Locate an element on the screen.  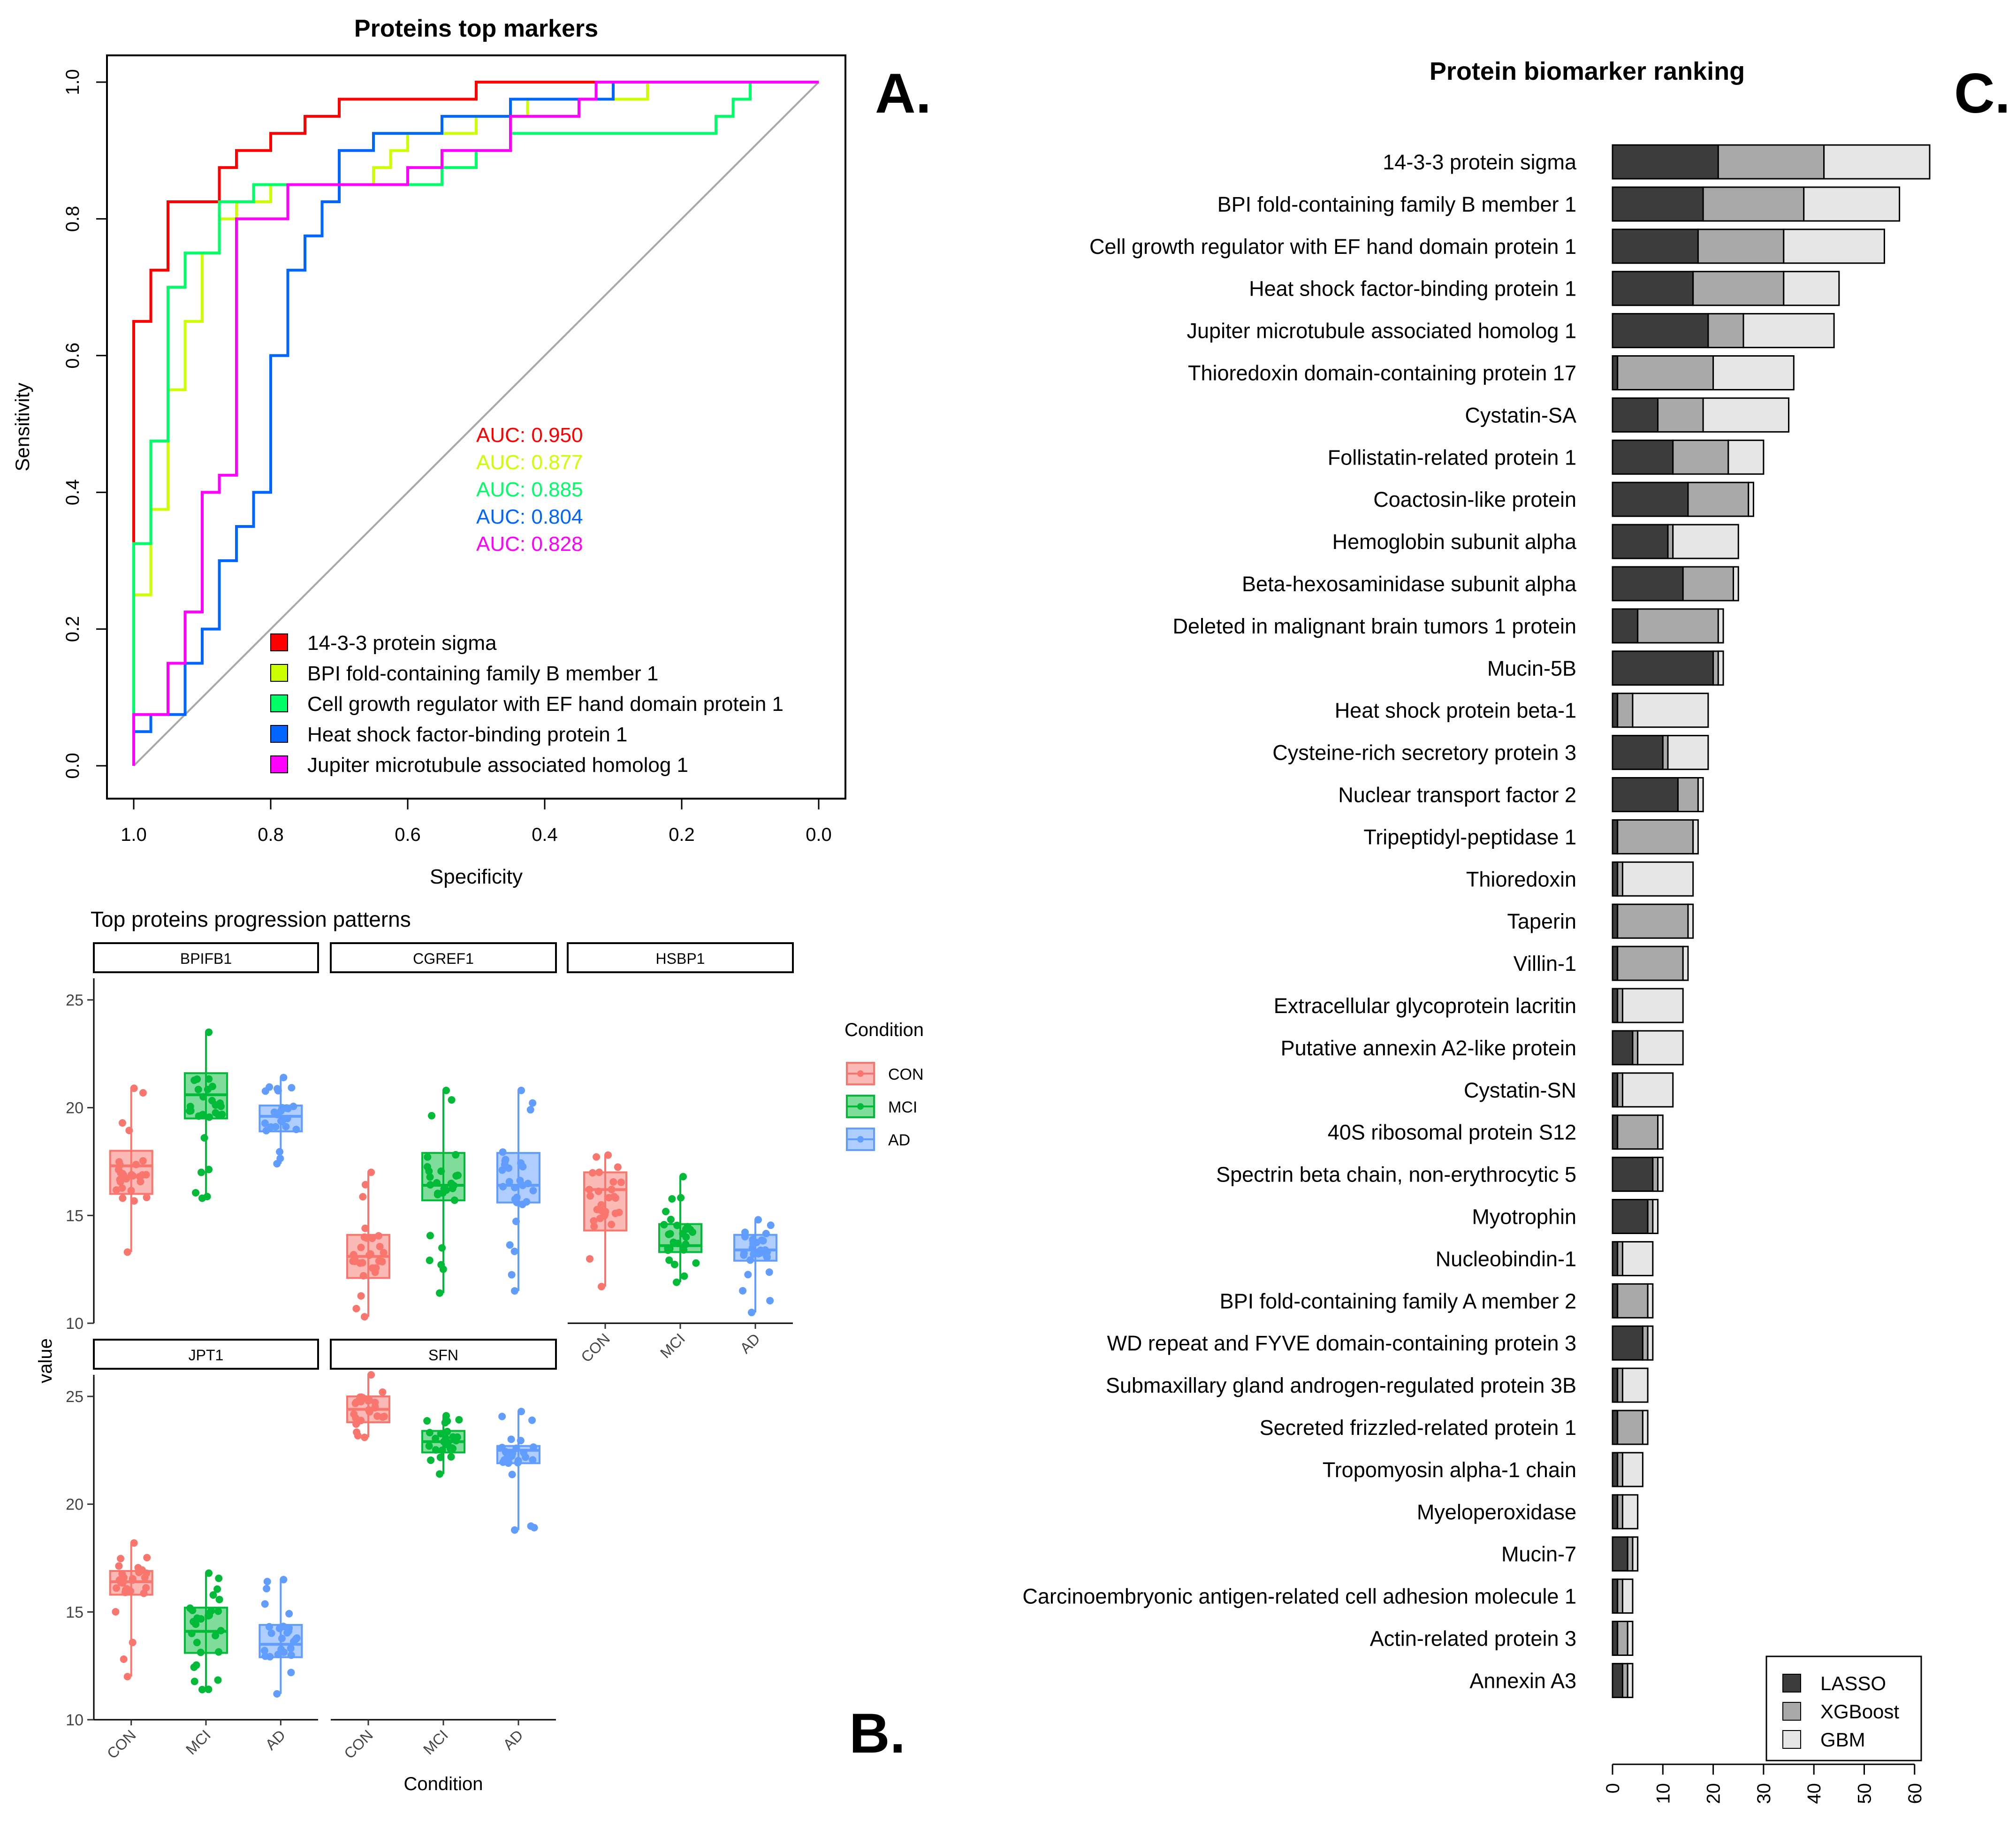
roc-title: Proteins top markers is located at coordinates (476, 28).